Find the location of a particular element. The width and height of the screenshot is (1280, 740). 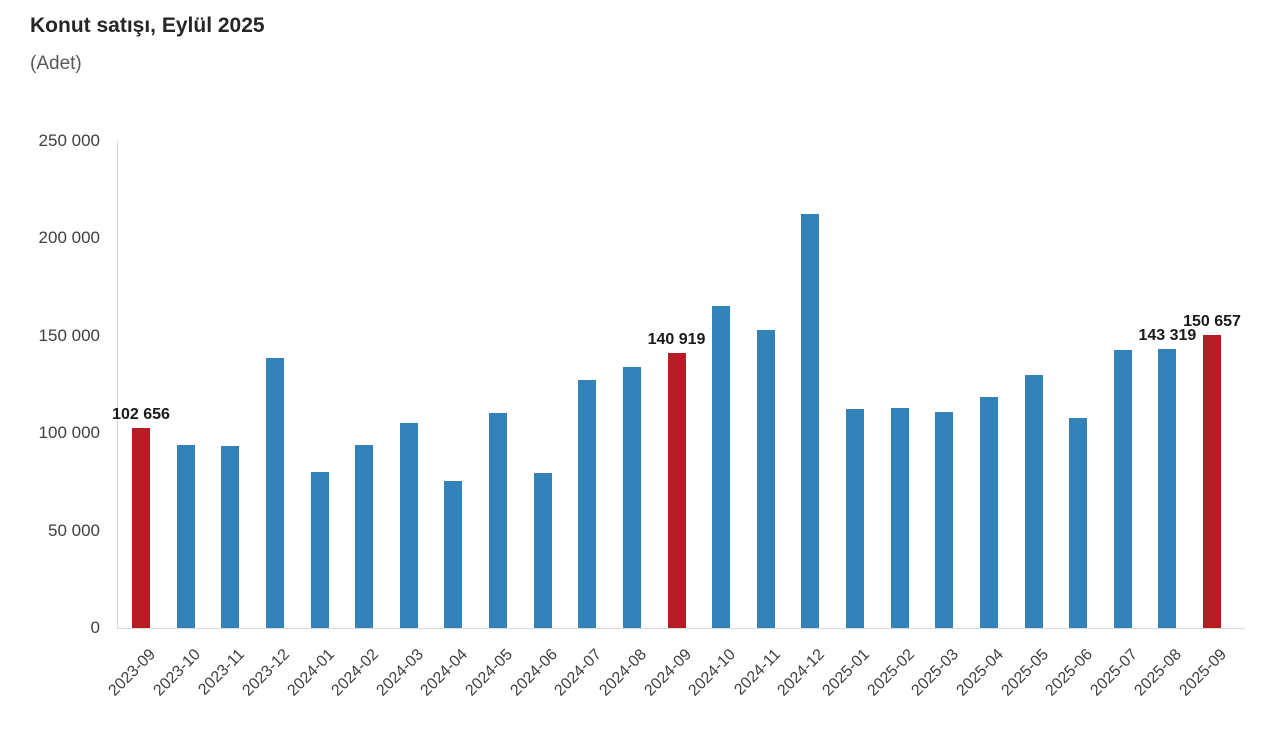

bar-value-label-2025-08: 143 319 is located at coordinates (1167, 335).